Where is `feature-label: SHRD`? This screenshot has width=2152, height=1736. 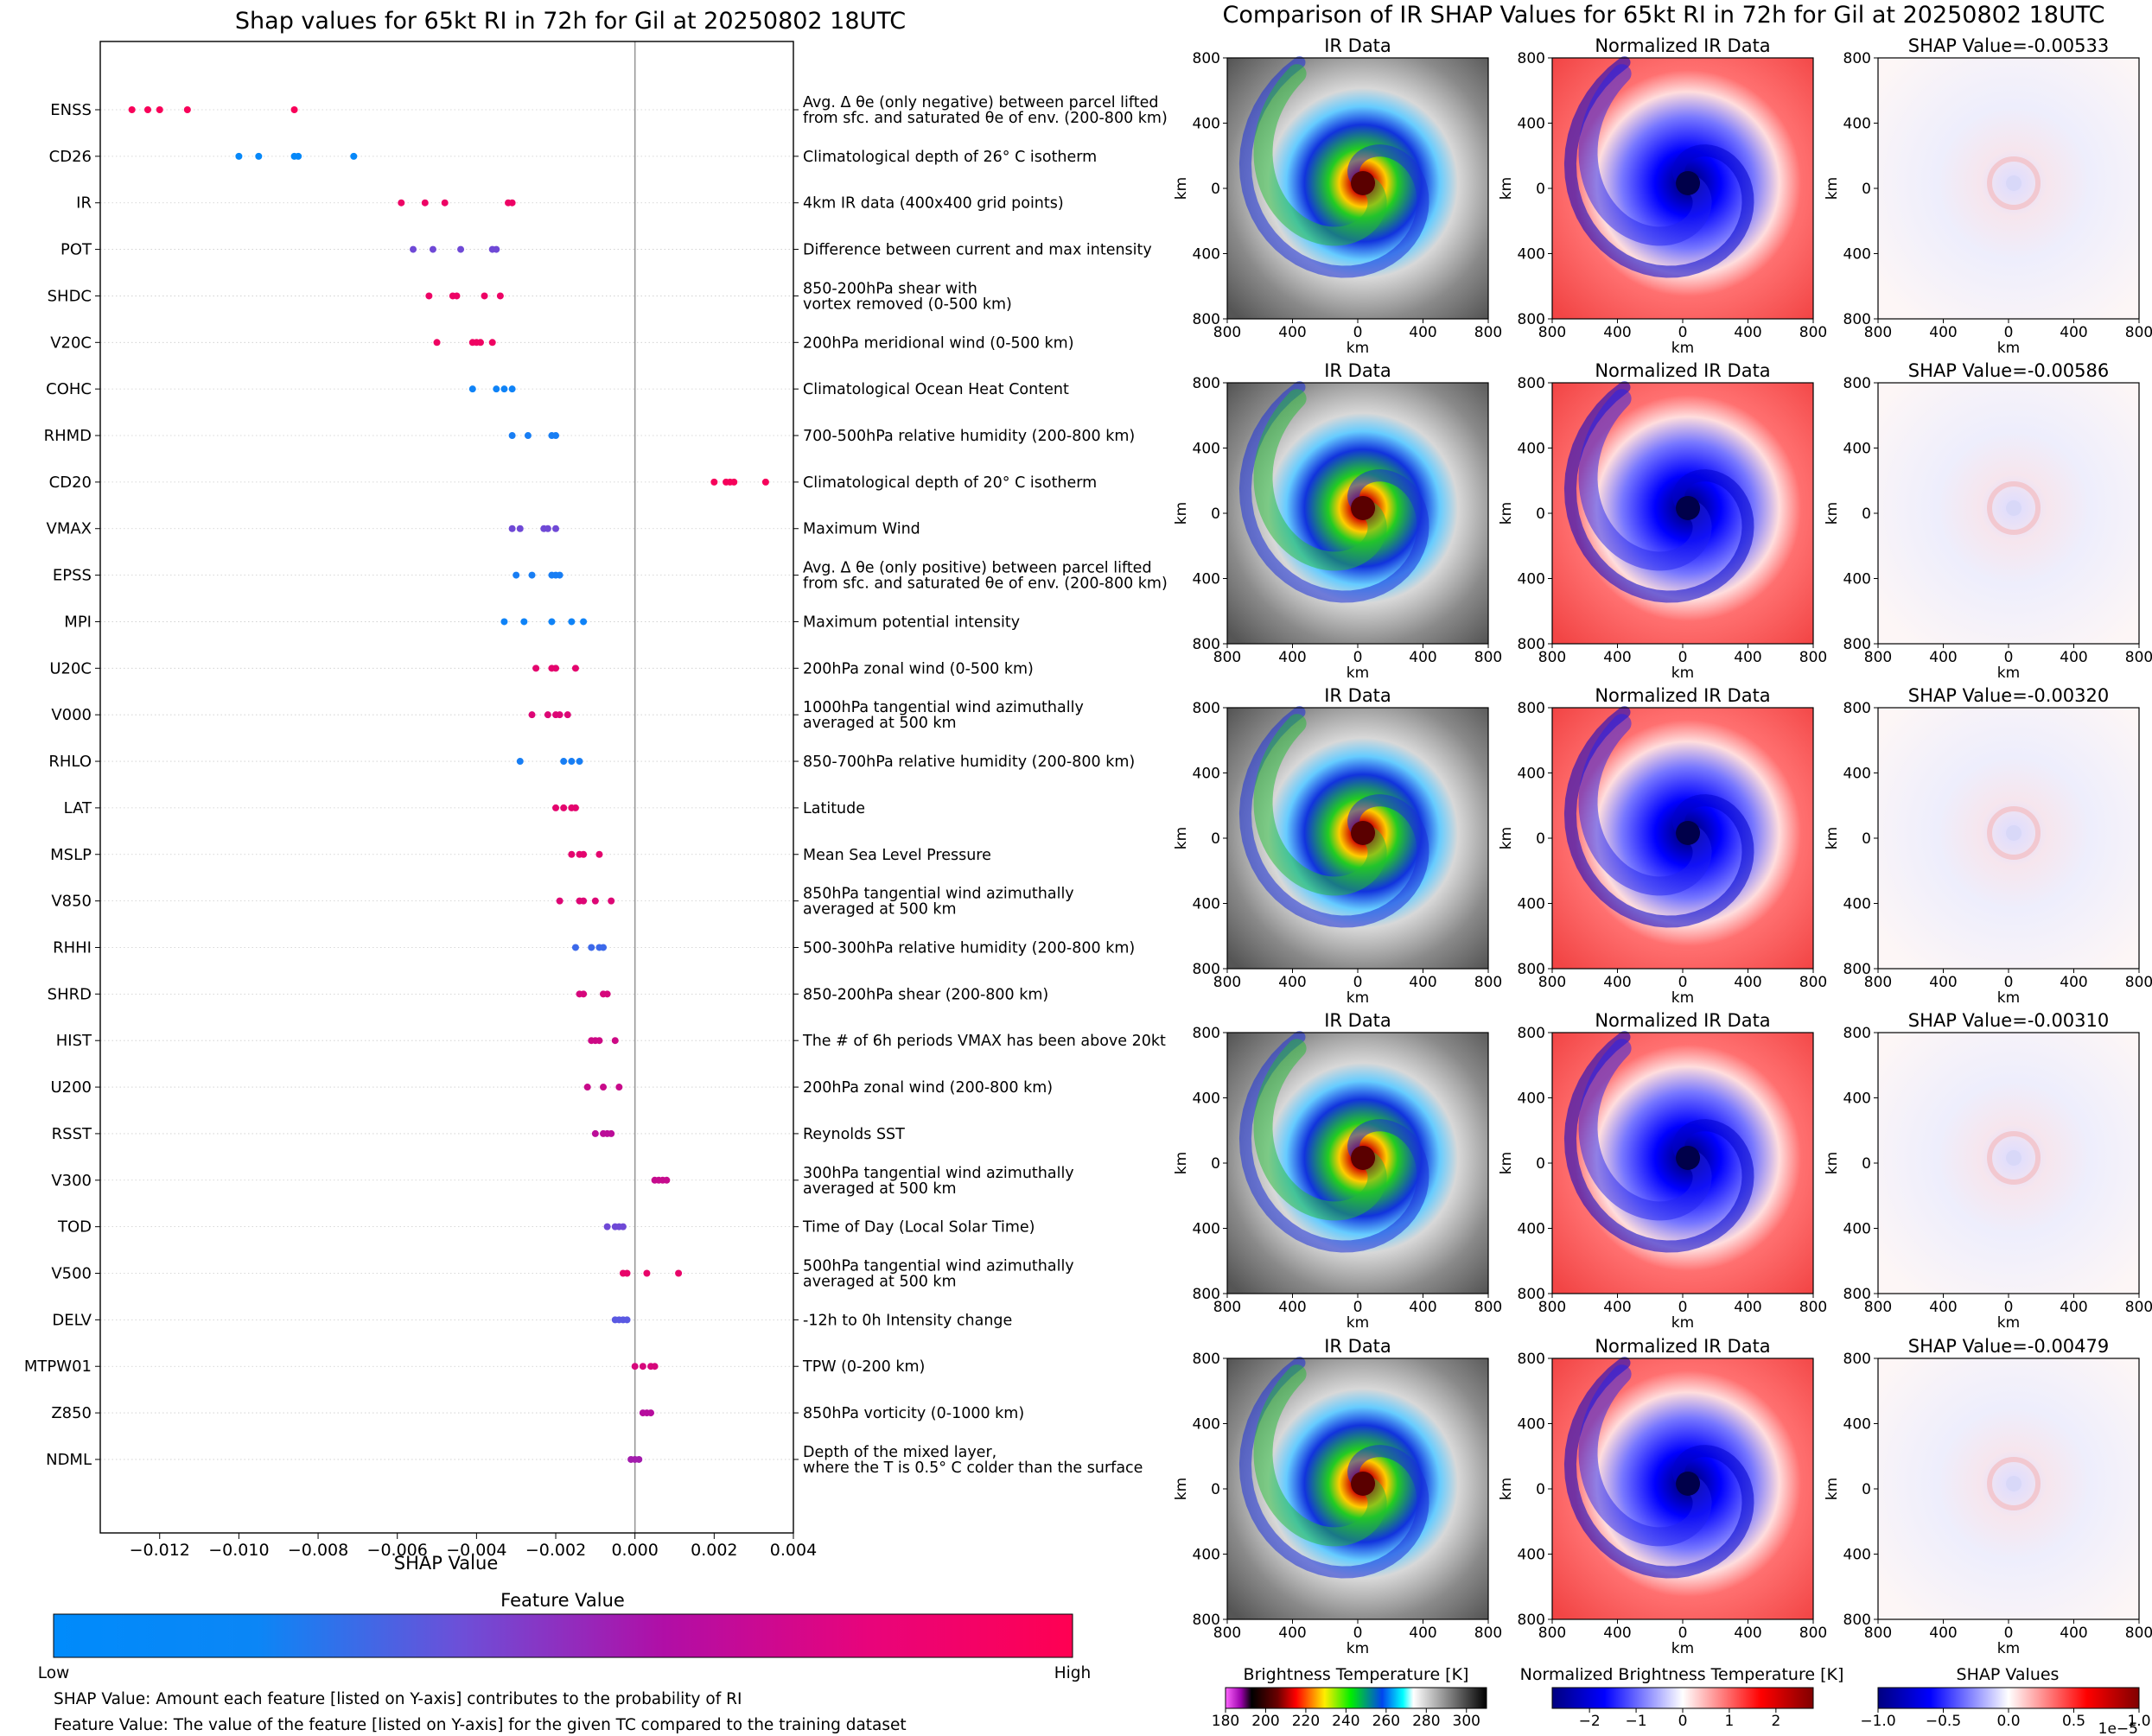 feature-label: SHRD is located at coordinates (70, 994).